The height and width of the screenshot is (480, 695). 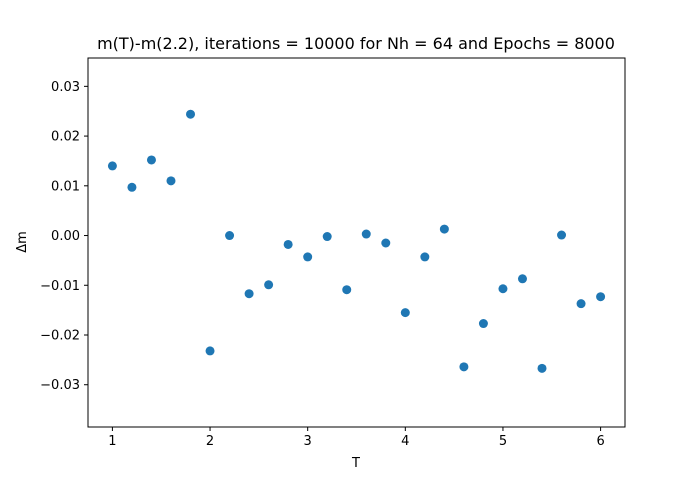 What do you see at coordinates (503, 441) in the screenshot?
I see `x-tick-label: 5` at bounding box center [503, 441].